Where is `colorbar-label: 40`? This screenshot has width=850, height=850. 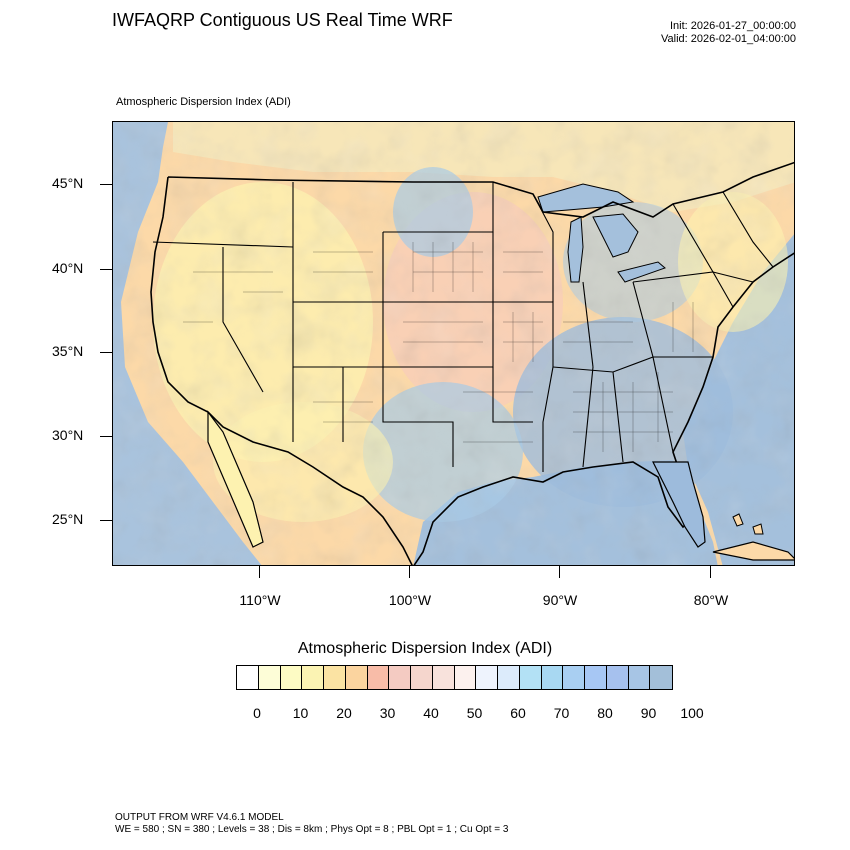
colorbar-label: 40 is located at coordinates (431, 713).